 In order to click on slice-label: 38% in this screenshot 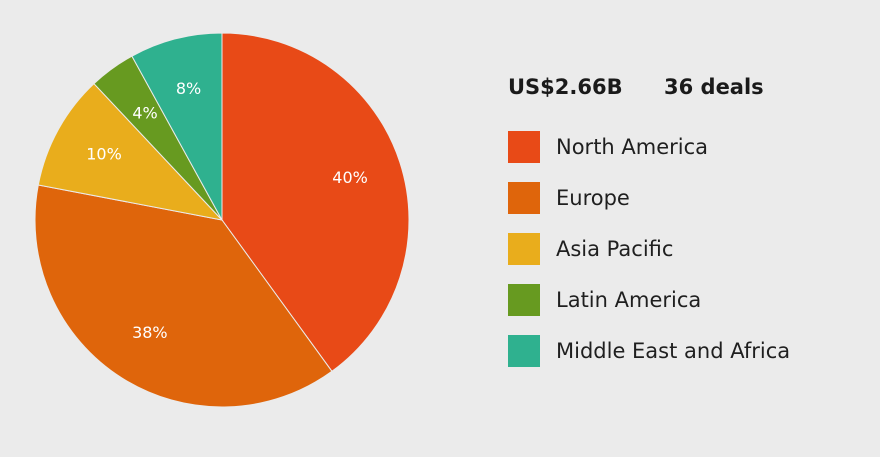, I will do `click(150, 332)`.